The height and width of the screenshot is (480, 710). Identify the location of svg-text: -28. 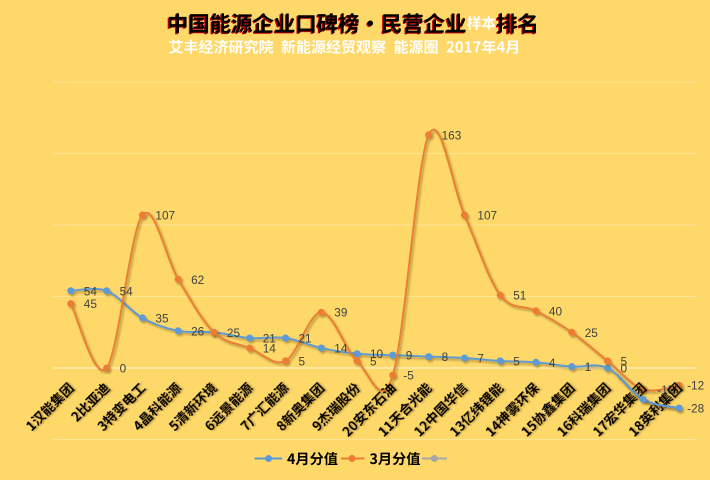
(695, 409).